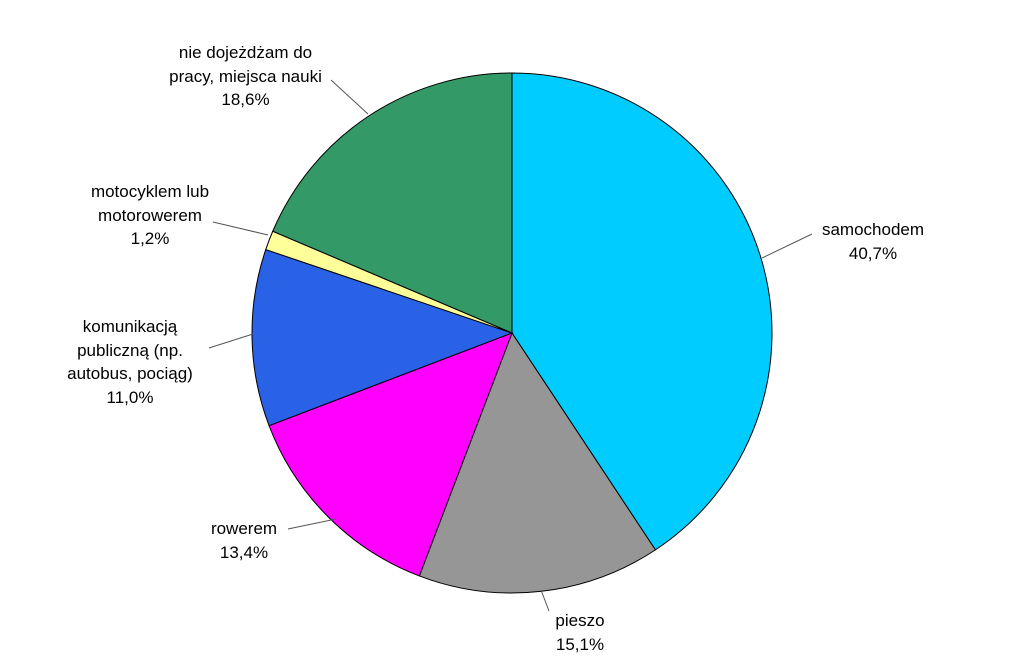 This screenshot has height=668, width=1024. What do you see at coordinates (150, 238) in the screenshot?
I see `value-label: 1,2%` at bounding box center [150, 238].